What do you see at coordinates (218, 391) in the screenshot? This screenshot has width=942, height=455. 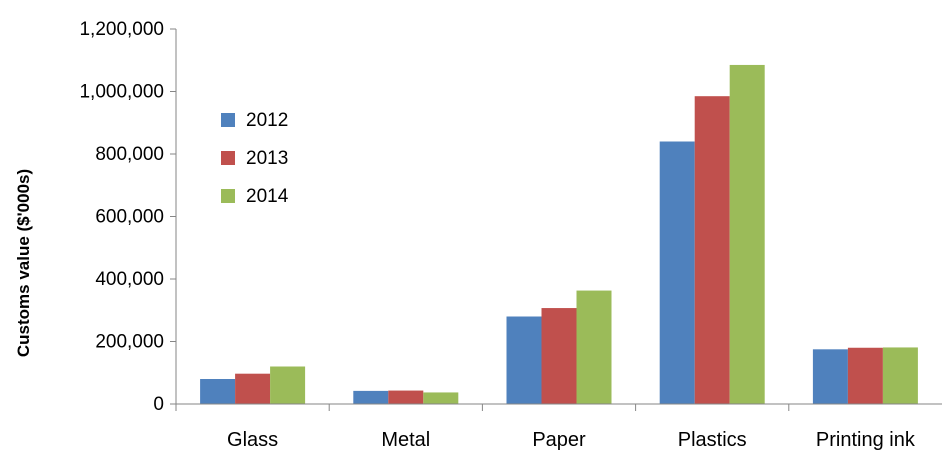 I see `bar-2012-glass` at bounding box center [218, 391].